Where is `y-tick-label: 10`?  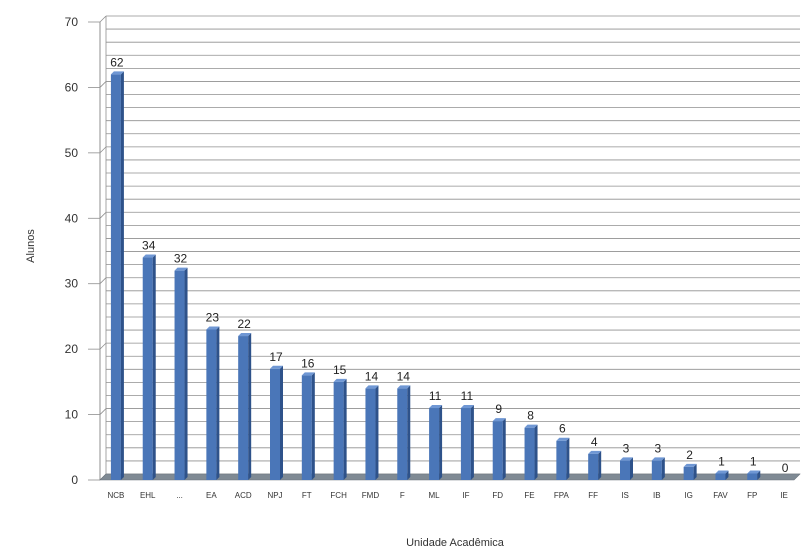
y-tick-label: 10 is located at coordinates (72, 415).